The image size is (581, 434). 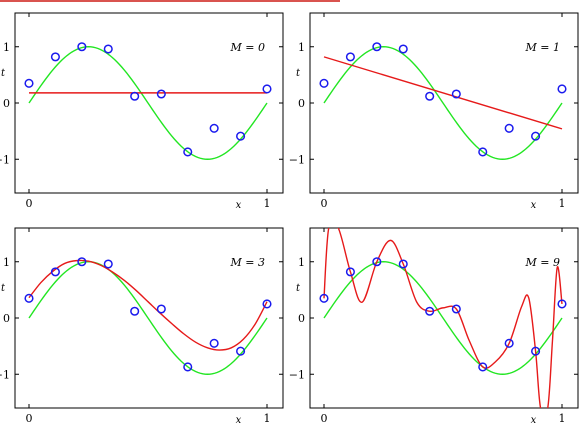 I want to click on top-rule, so click(x=170, y=1).